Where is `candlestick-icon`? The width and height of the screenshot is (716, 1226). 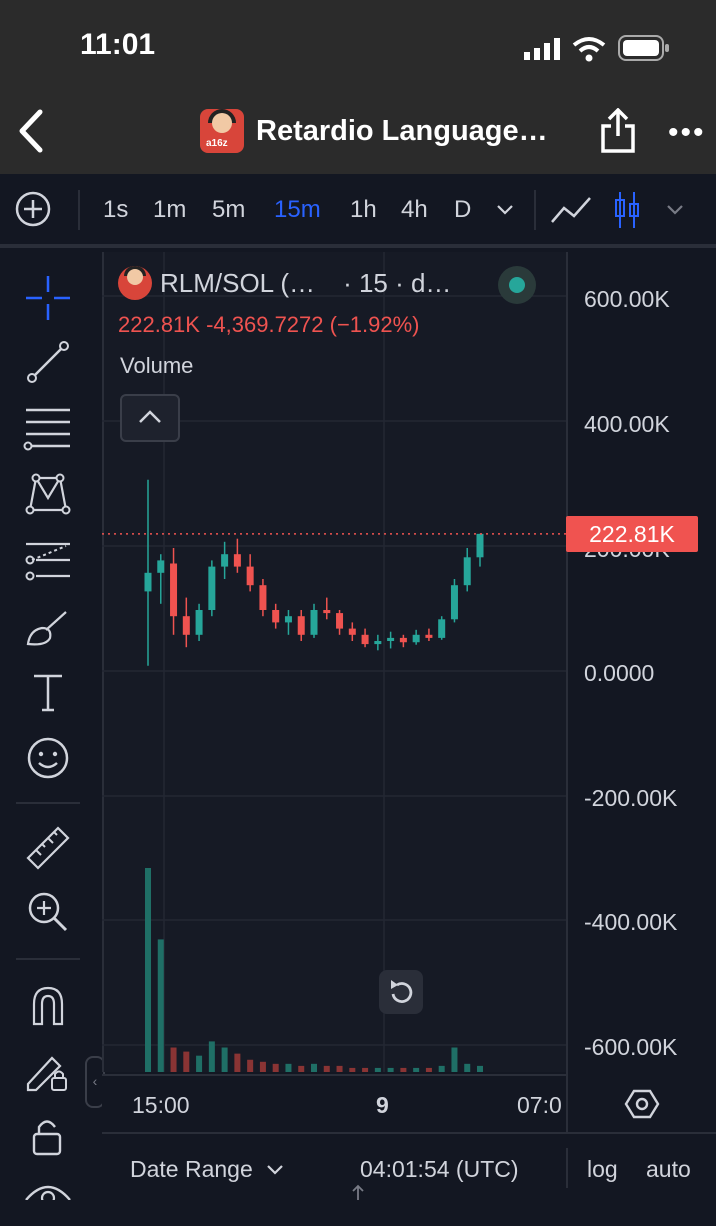 candlestick-icon is located at coordinates (627, 210).